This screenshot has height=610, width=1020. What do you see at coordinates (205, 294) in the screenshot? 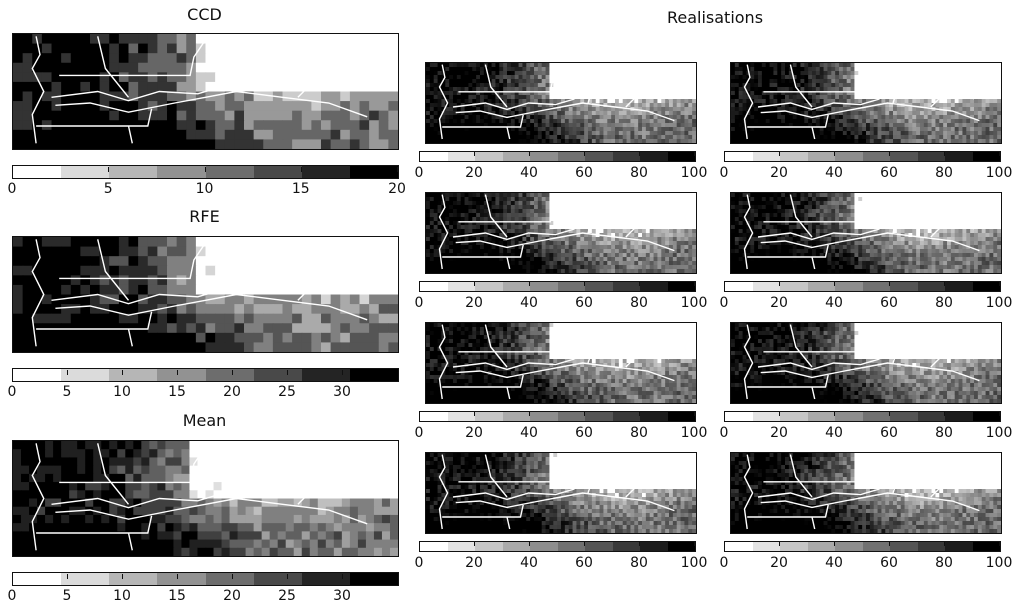
I see `rfe-map` at bounding box center [205, 294].